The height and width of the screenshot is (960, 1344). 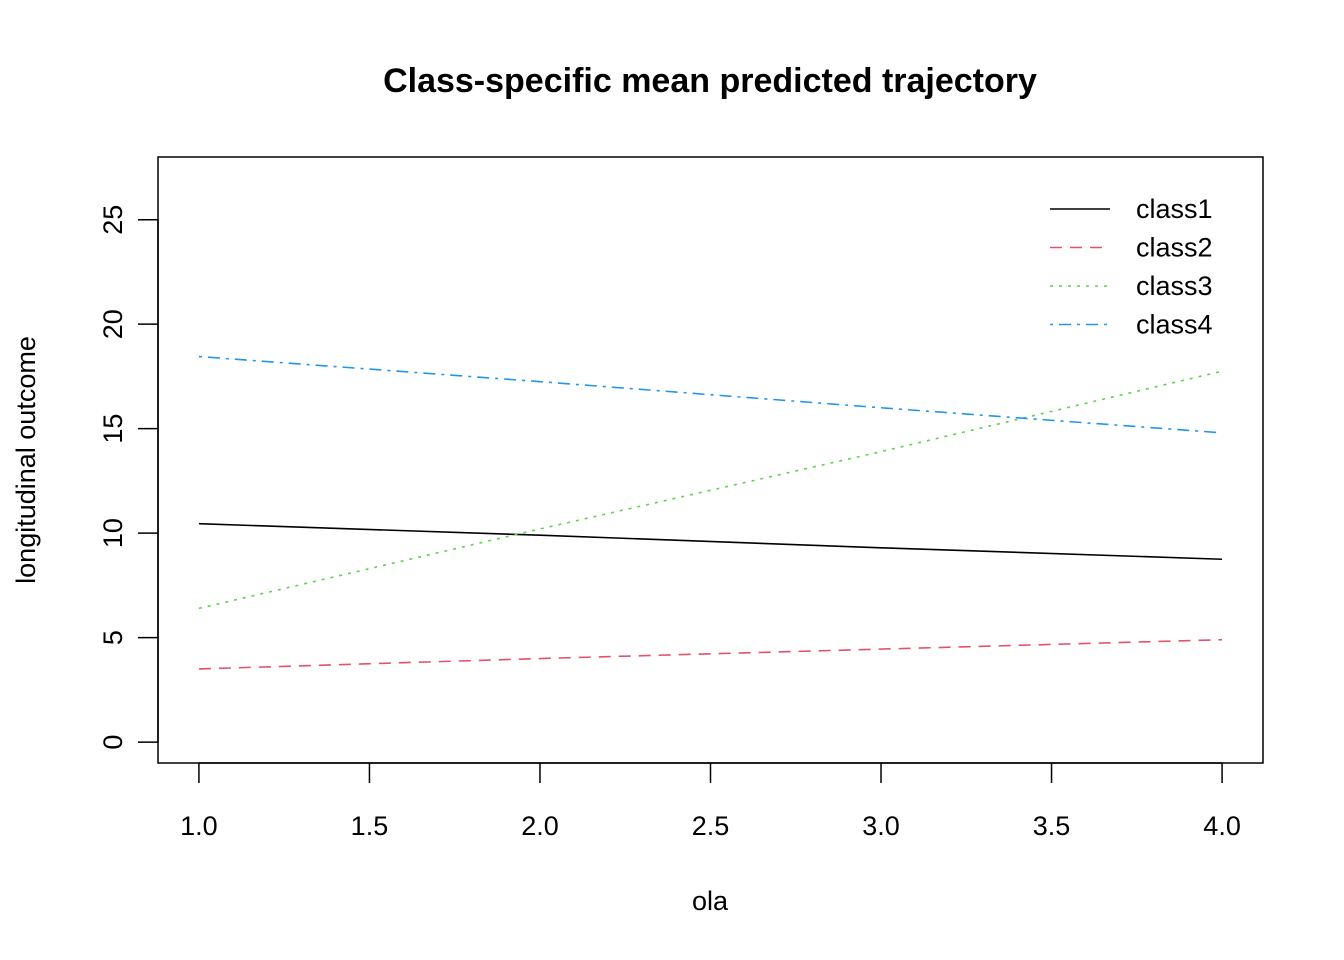 I want to click on y-tick-label: 15, so click(x=113, y=429).